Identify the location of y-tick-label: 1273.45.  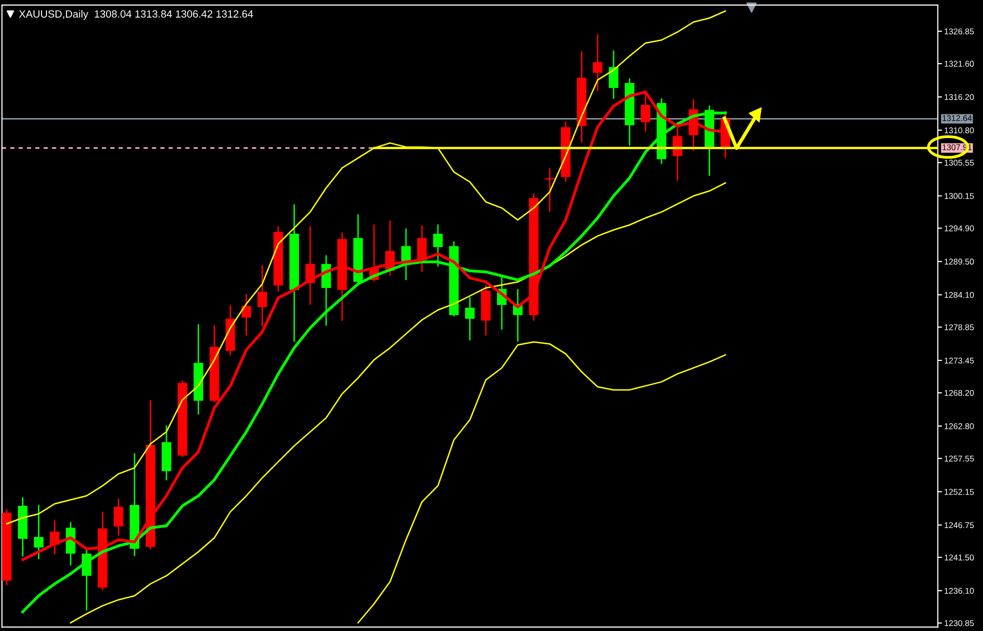
(959, 361).